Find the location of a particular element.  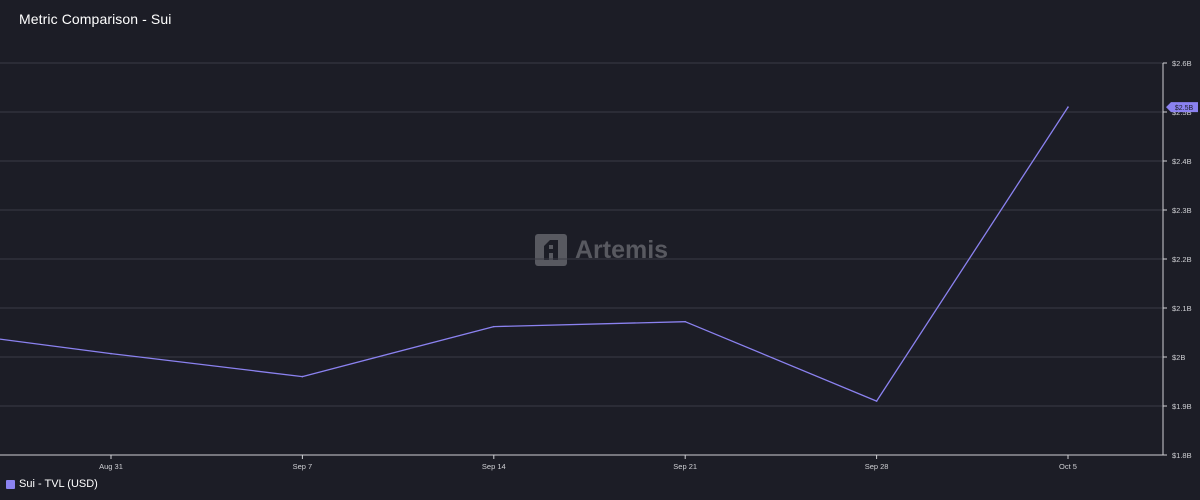

y-tick-label: $2.5B is located at coordinates (1182, 112).